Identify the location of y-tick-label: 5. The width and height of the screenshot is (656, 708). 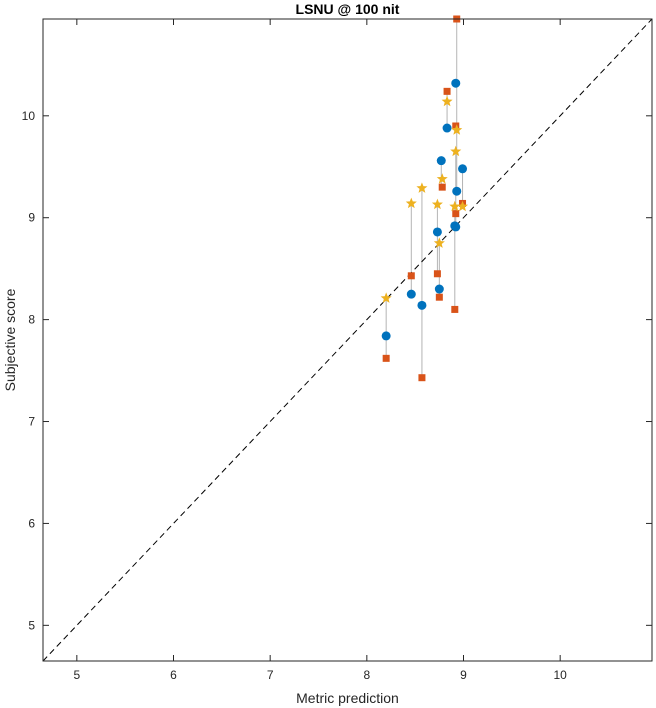
(31, 625).